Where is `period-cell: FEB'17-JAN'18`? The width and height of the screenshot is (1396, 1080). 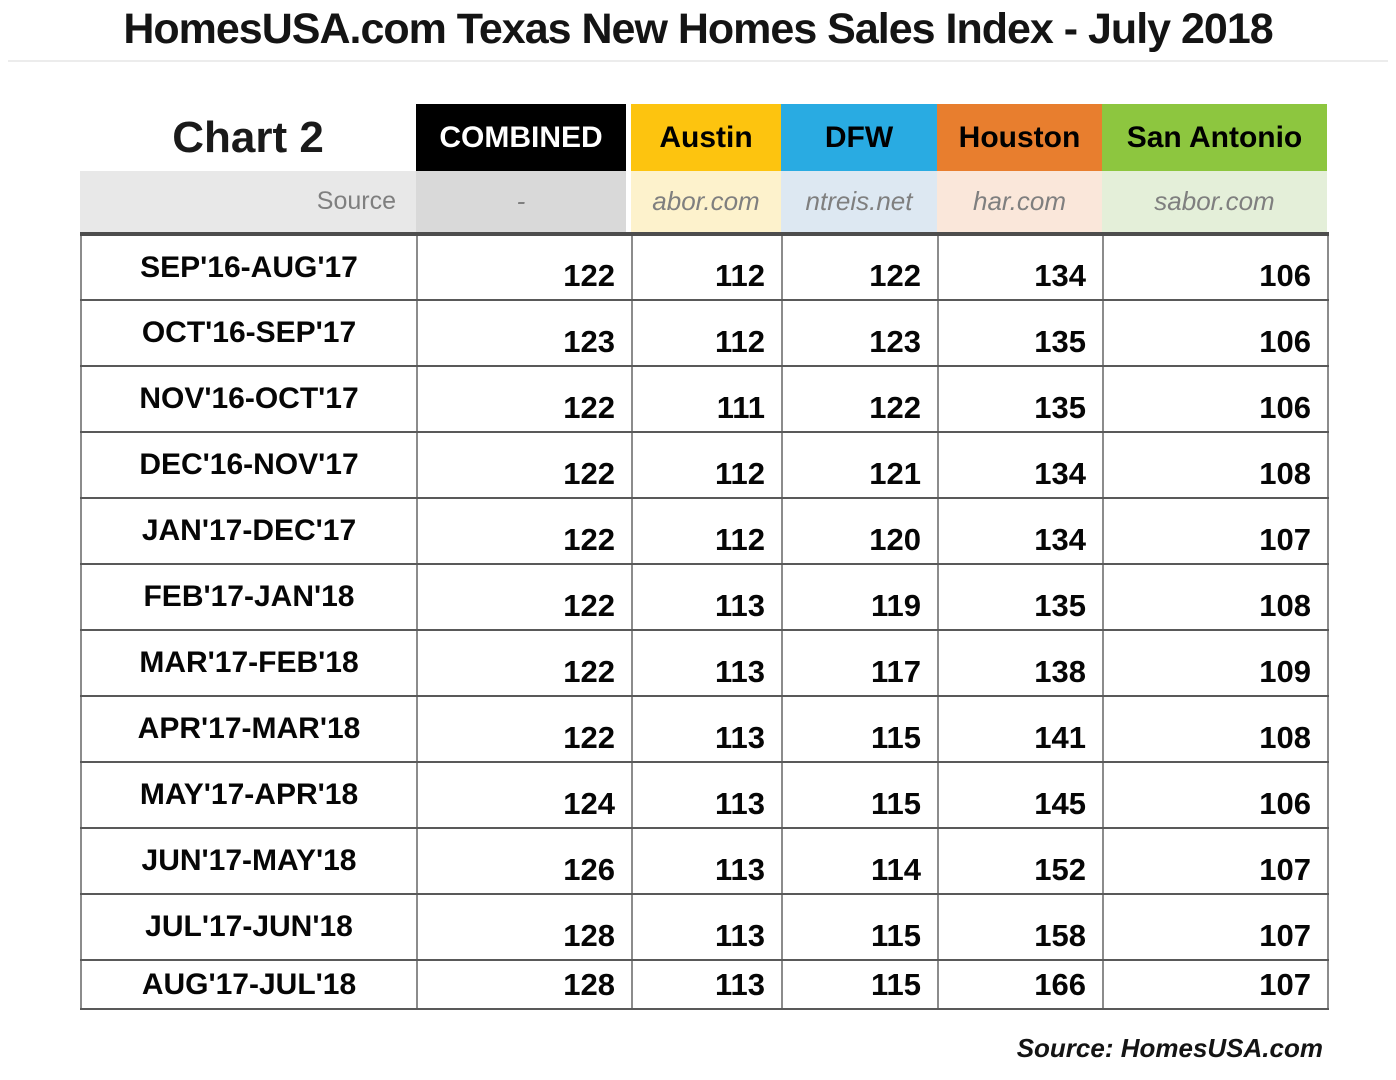 period-cell: FEB'17-JAN'18 is located at coordinates (249, 597).